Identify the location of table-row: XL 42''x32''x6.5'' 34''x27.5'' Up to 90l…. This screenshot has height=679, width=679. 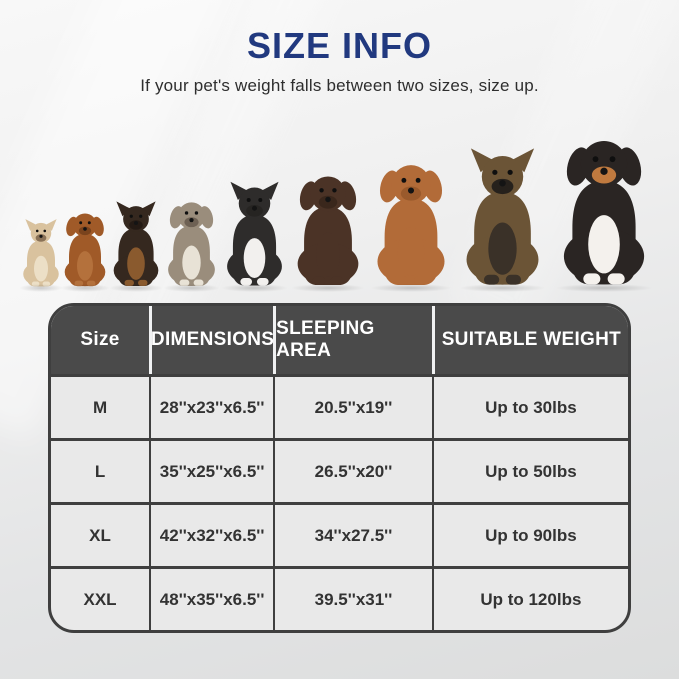
(339, 534).